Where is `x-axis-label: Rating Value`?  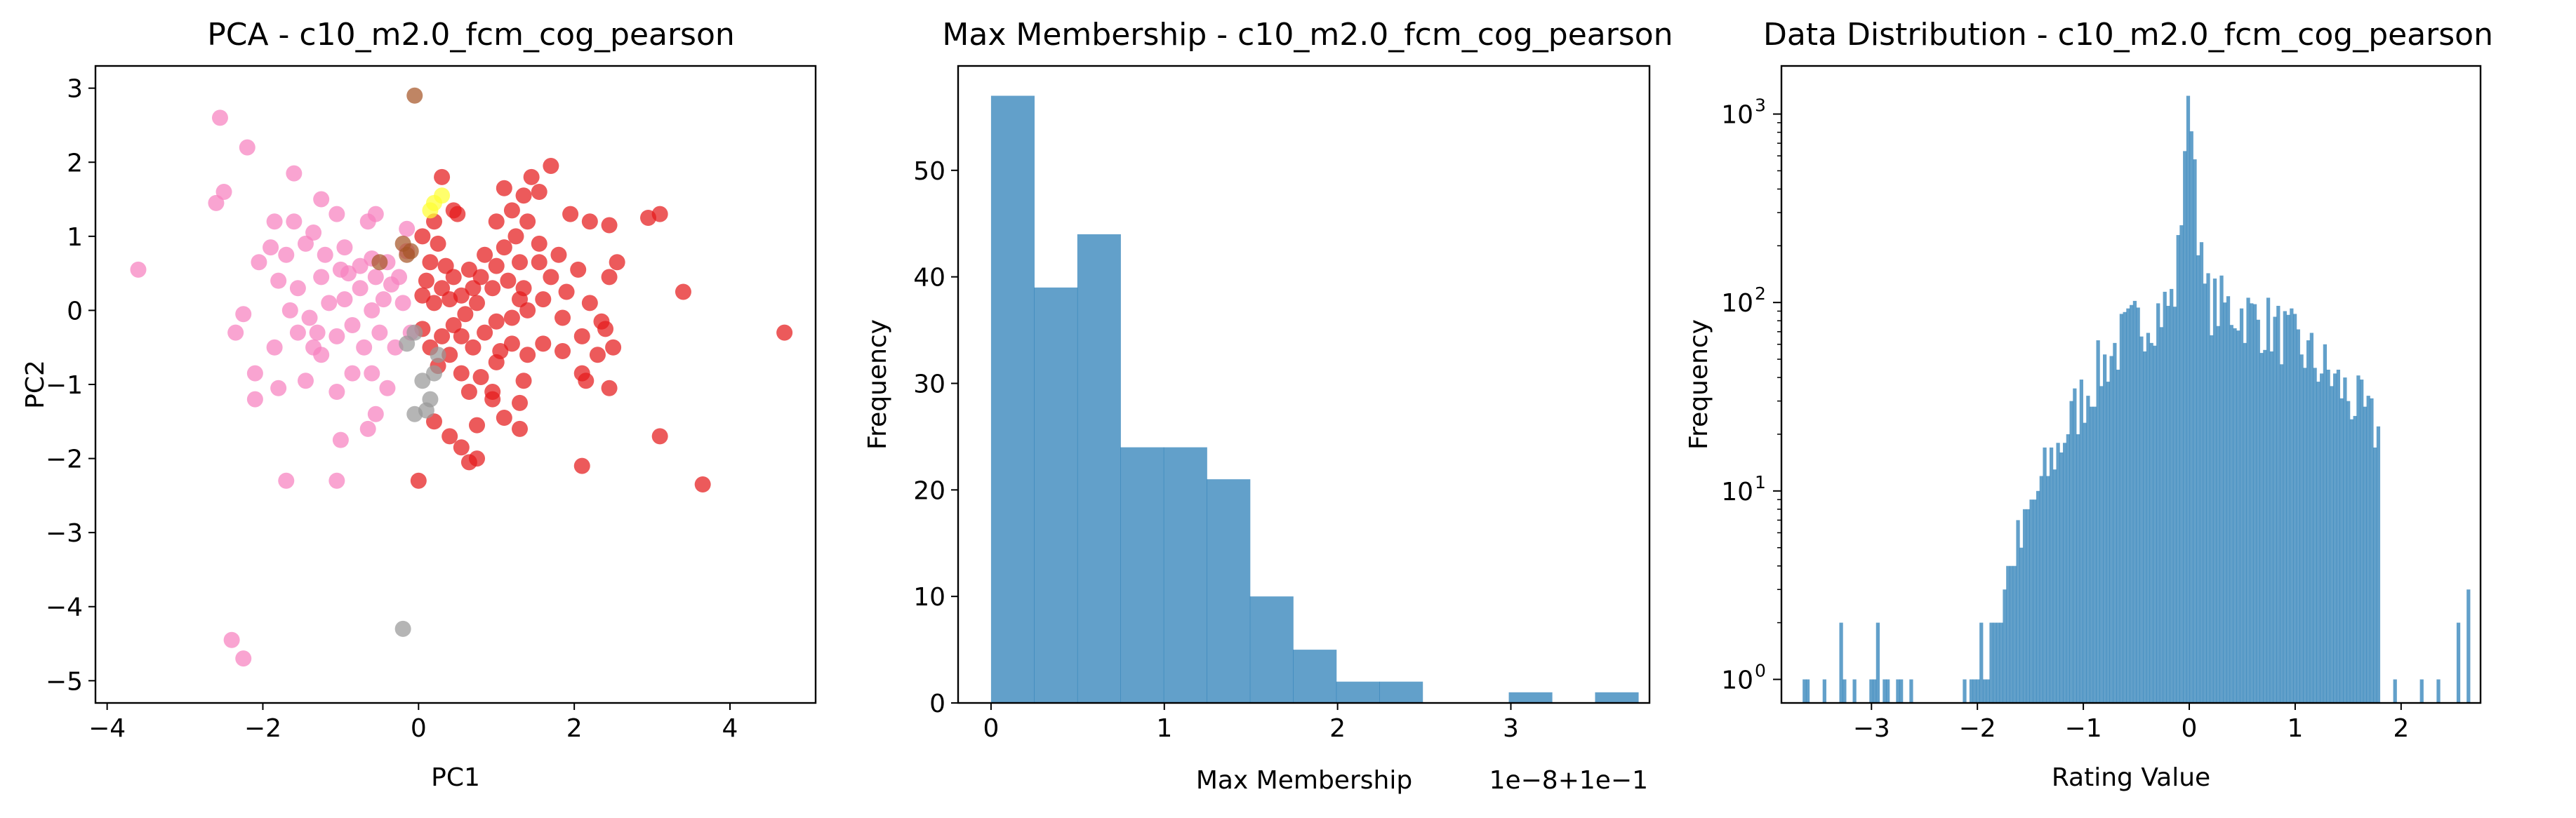 x-axis-label: Rating Value is located at coordinates (2131, 777).